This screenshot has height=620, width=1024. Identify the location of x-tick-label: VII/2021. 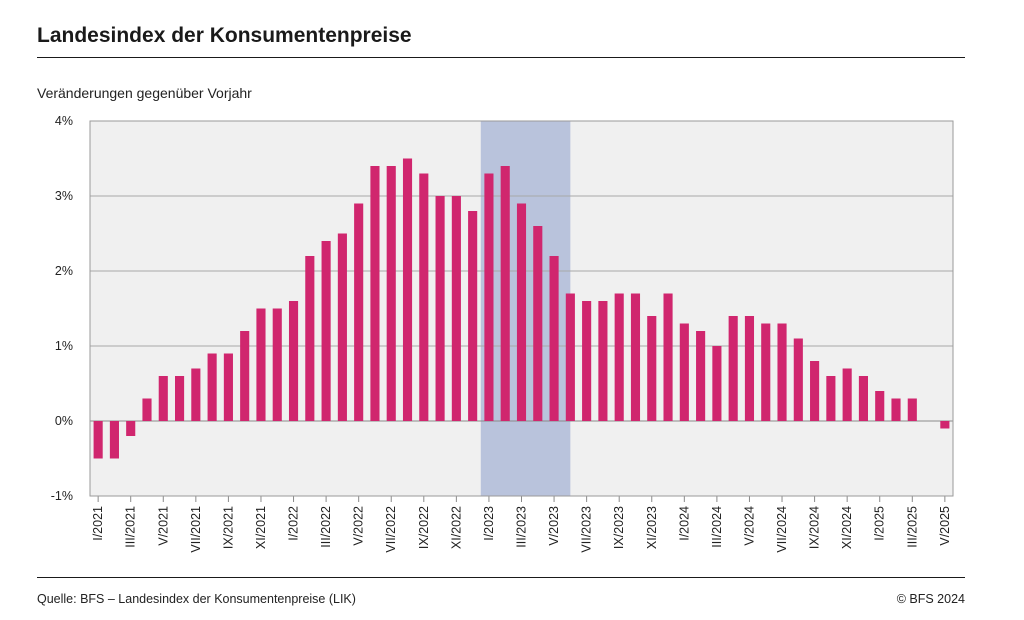
(196, 529).